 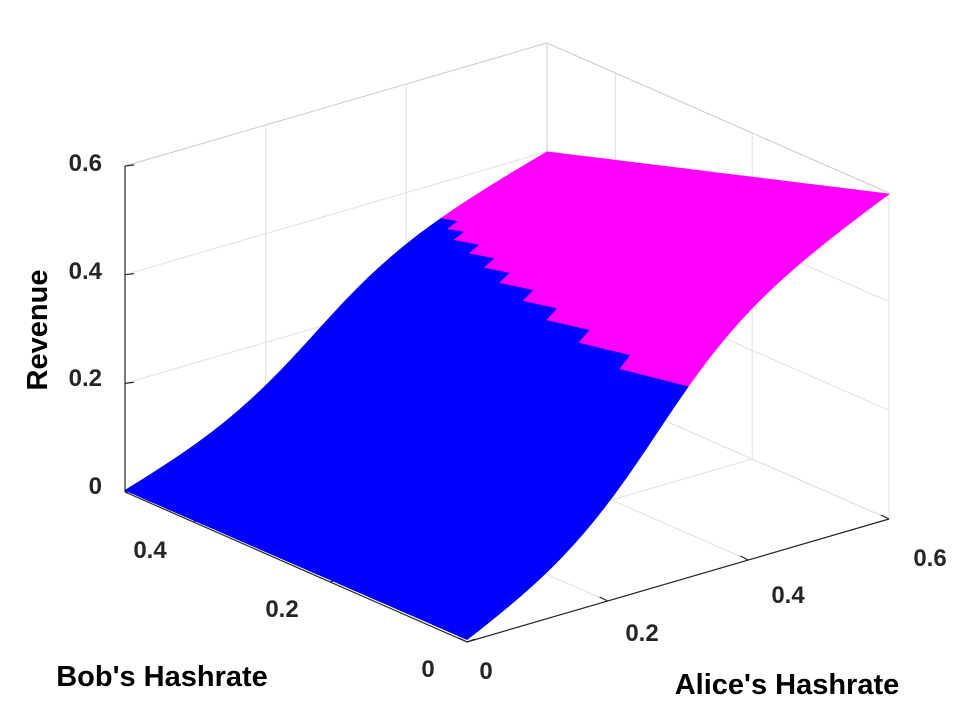 I want to click on x-axis-line, so click(x=678, y=580).